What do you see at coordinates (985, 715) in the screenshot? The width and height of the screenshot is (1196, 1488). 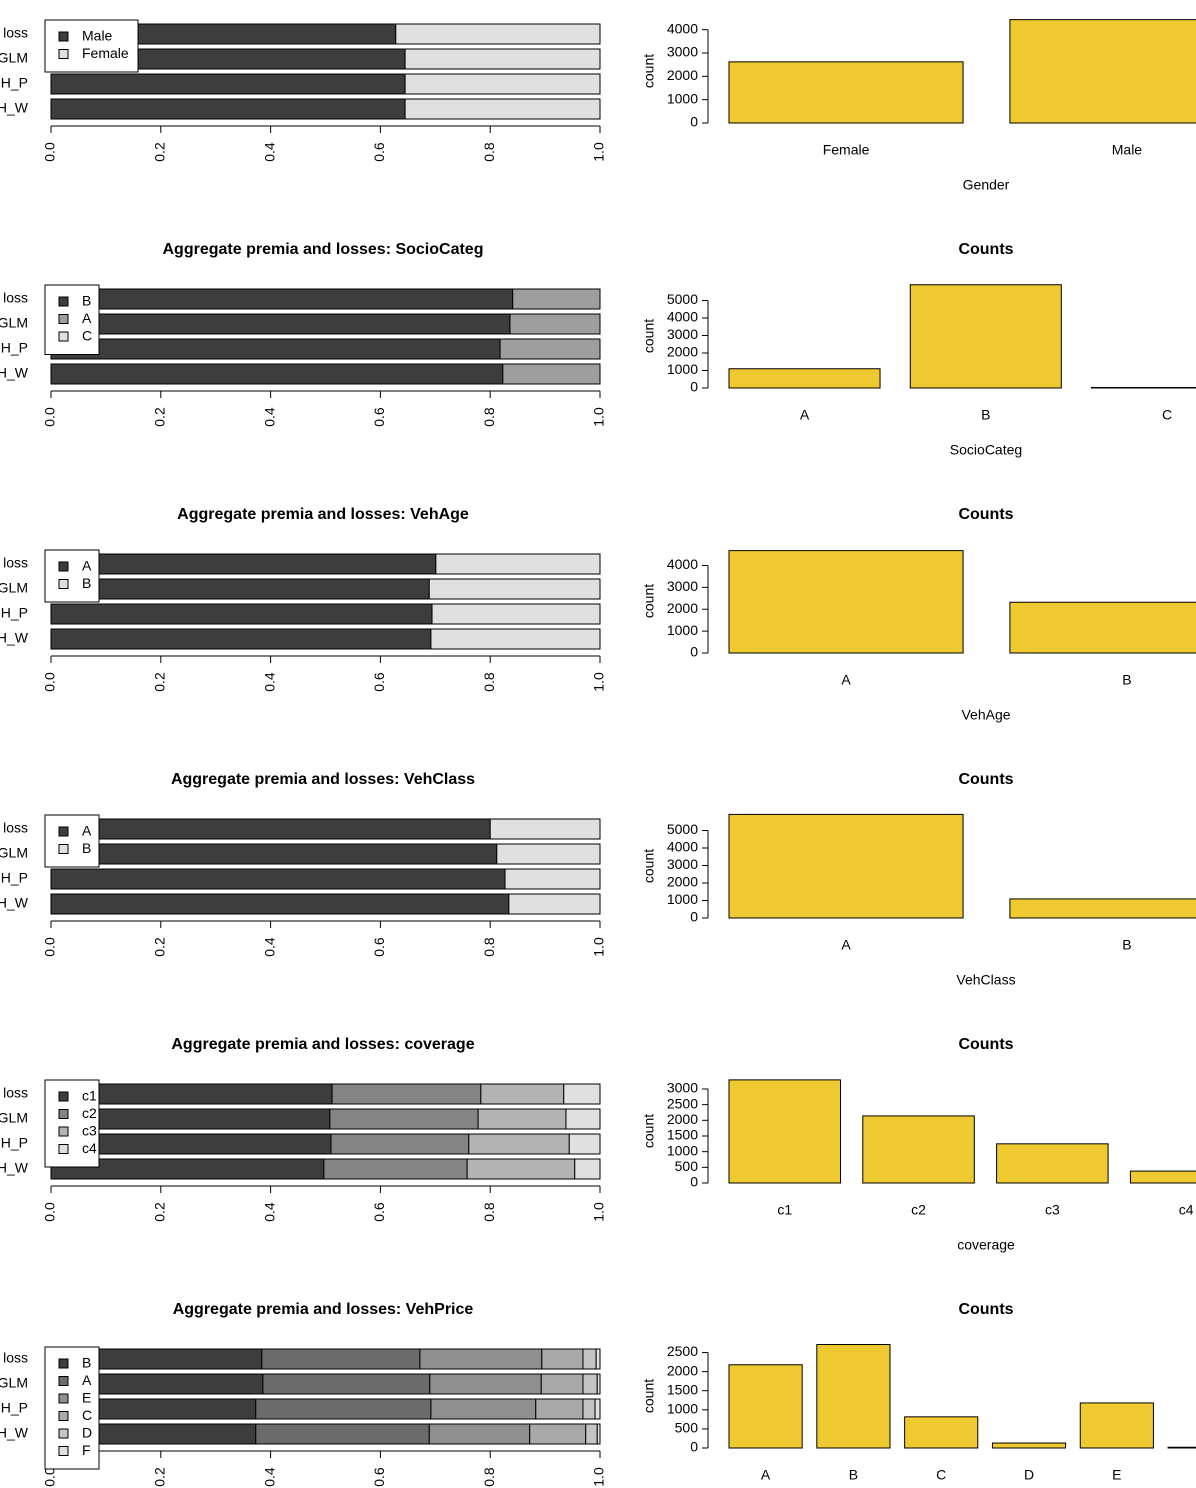 I see `x-axis-label: VehAge` at bounding box center [985, 715].